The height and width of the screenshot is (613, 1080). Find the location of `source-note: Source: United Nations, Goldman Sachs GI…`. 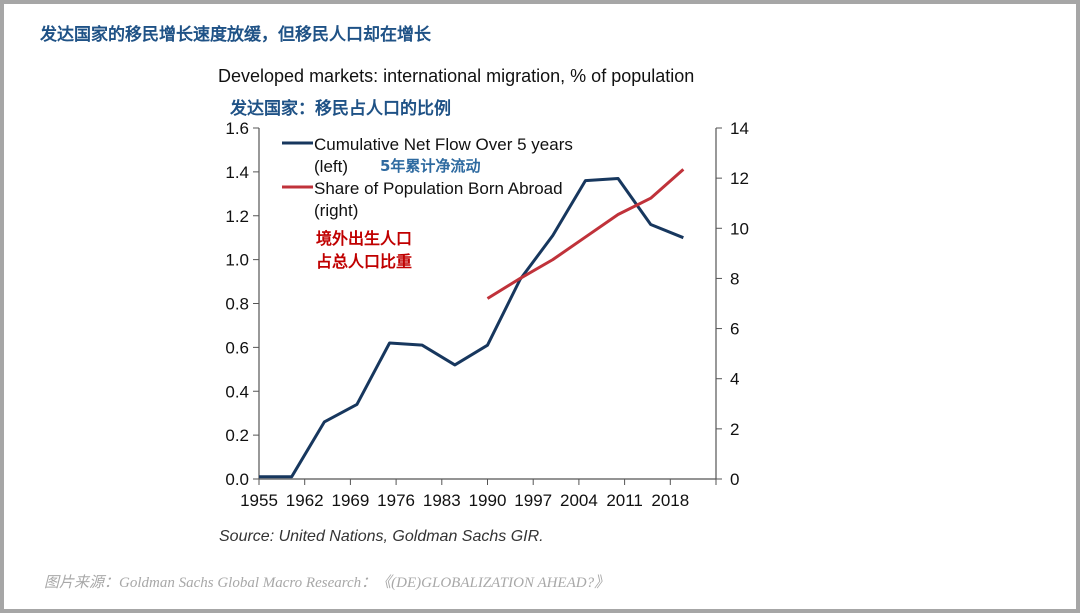

source-note: Source: United Nations, Goldman Sachs GI… is located at coordinates (381, 536).